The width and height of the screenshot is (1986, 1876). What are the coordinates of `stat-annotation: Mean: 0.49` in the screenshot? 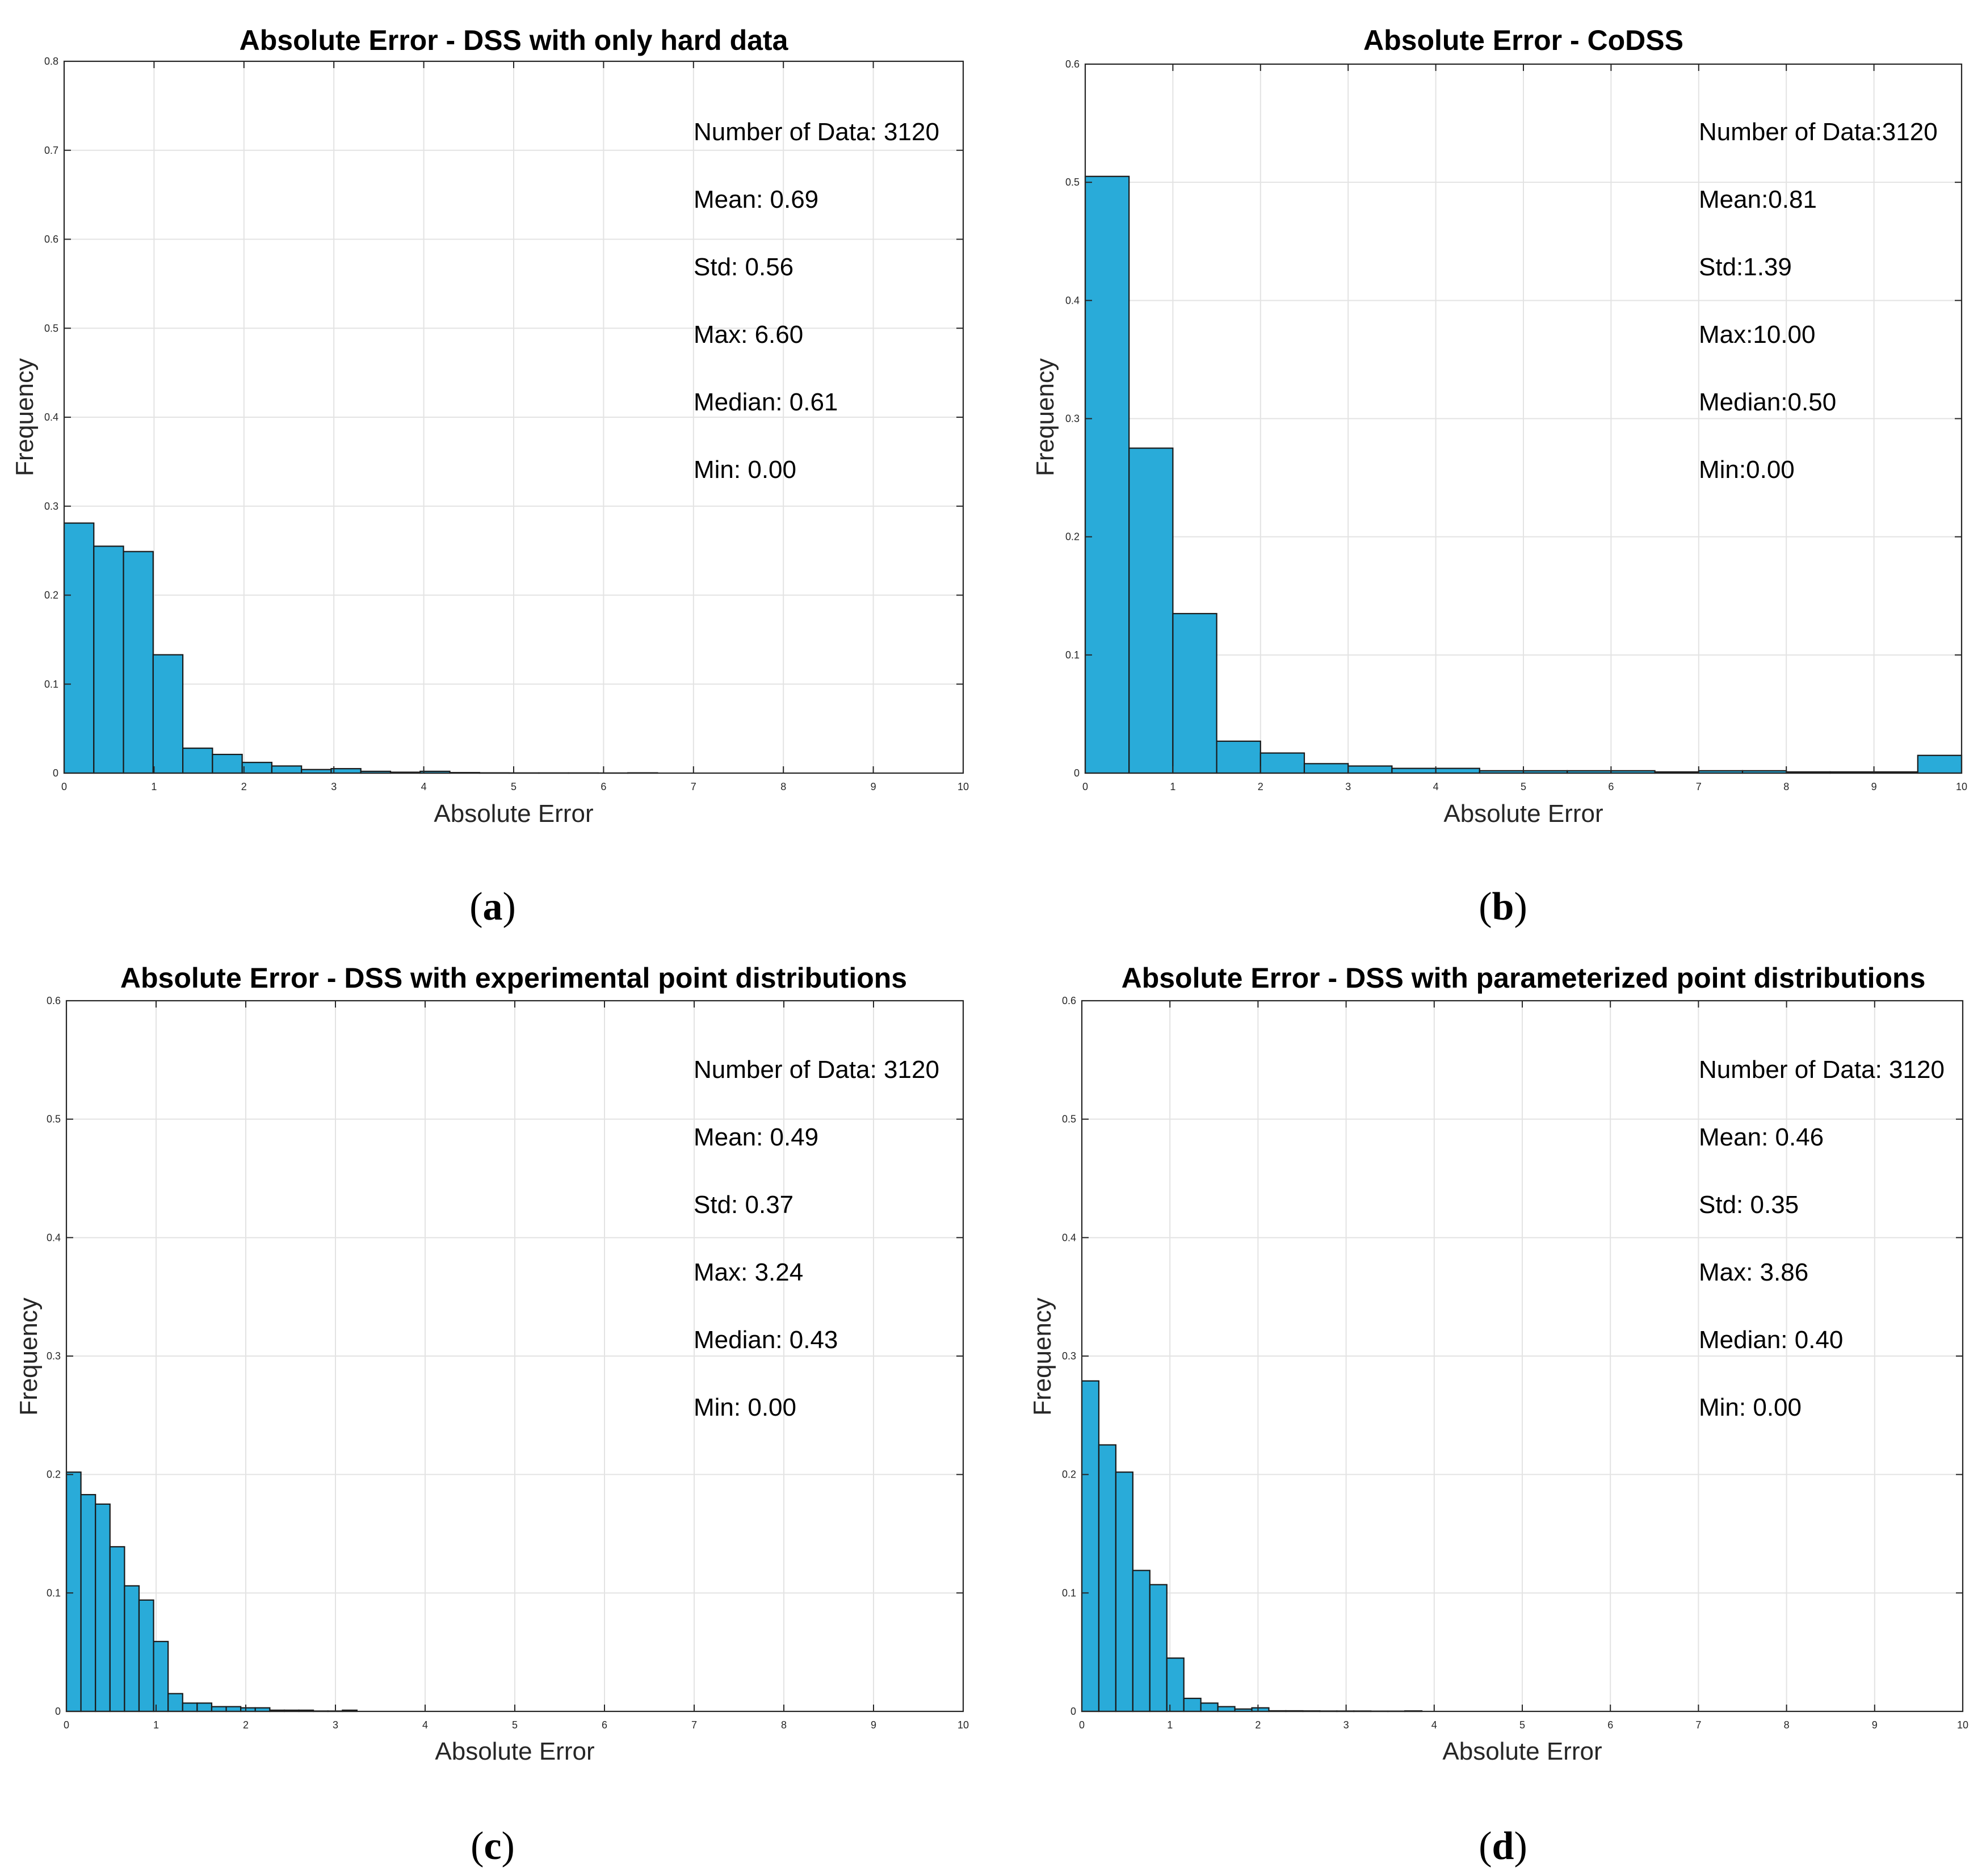 It's located at (756, 1137).